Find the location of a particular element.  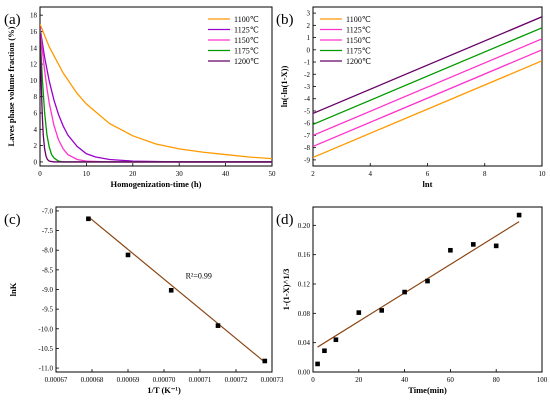

y-tick-label: -7.5 is located at coordinates (48, 231).